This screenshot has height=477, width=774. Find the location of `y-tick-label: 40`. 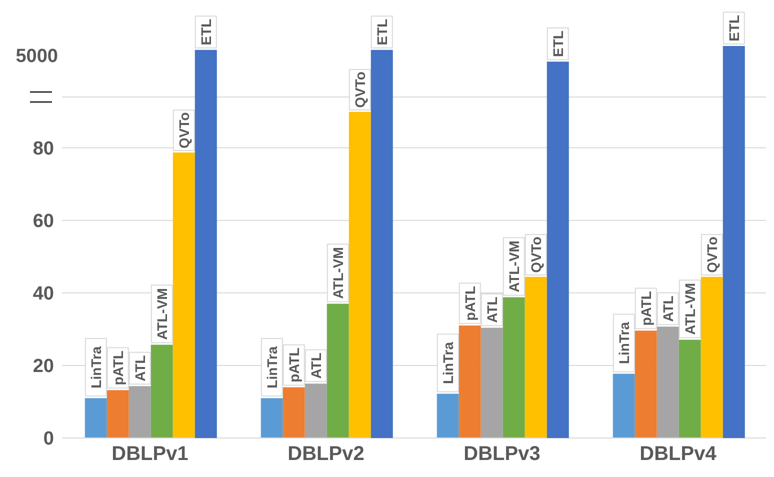

y-tick-label: 40 is located at coordinates (43, 294).